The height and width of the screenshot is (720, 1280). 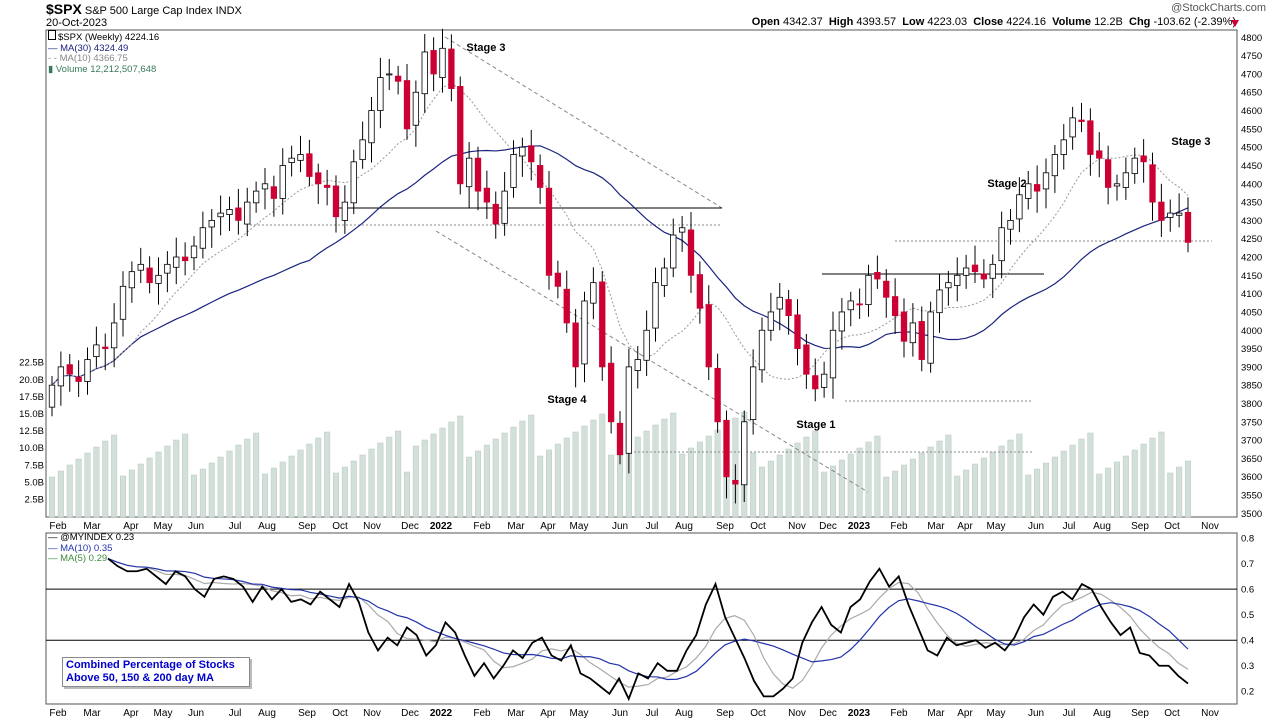 What do you see at coordinates (1251, 459) in the screenshot?
I see `price-tick-label: 3650` at bounding box center [1251, 459].